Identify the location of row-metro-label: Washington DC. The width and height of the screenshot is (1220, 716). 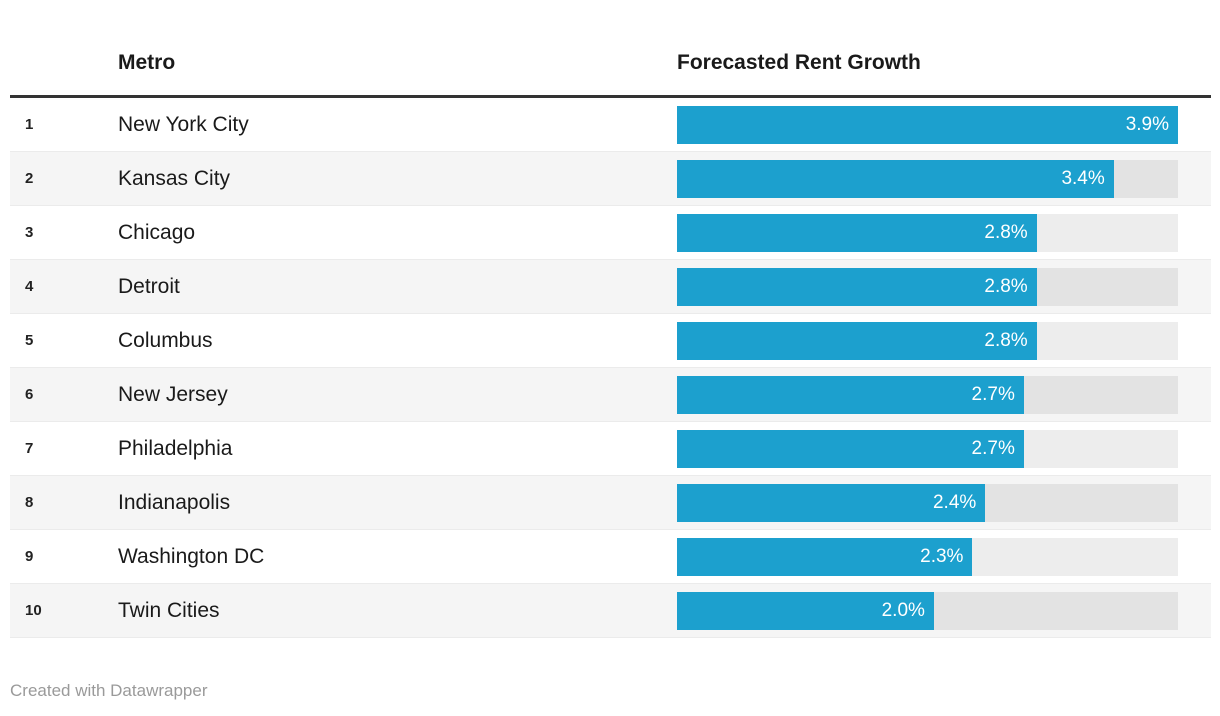
(191, 556).